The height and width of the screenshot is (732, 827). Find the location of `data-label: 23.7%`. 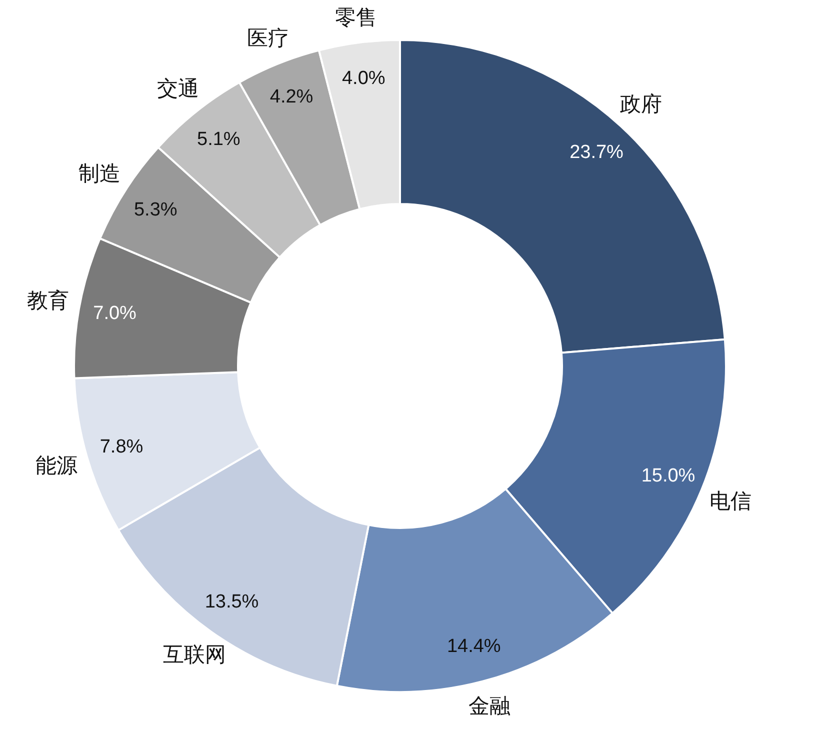

data-label: 23.7% is located at coordinates (597, 153).